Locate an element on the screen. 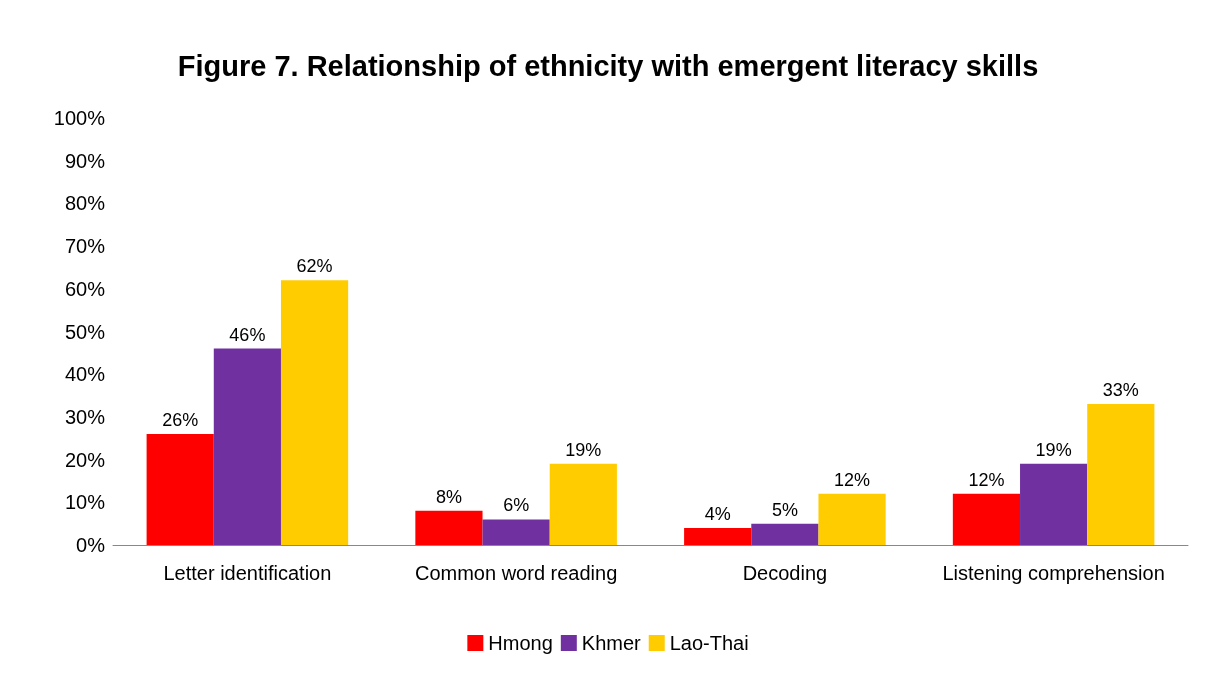 The image size is (1222, 681). legend-label: Khmer is located at coordinates (611, 643).